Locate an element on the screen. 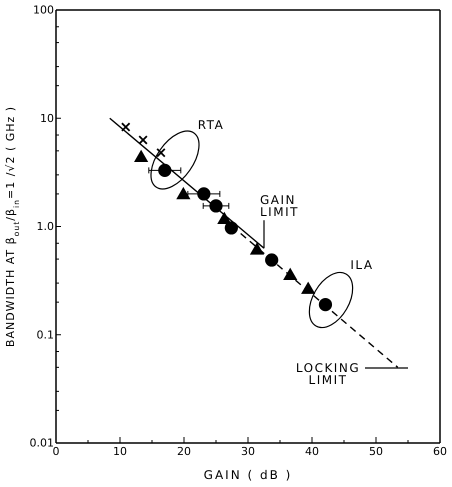 Image resolution: width=452 pixels, height=487 pixels. annotation: ILA is located at coordinates (362, 265).